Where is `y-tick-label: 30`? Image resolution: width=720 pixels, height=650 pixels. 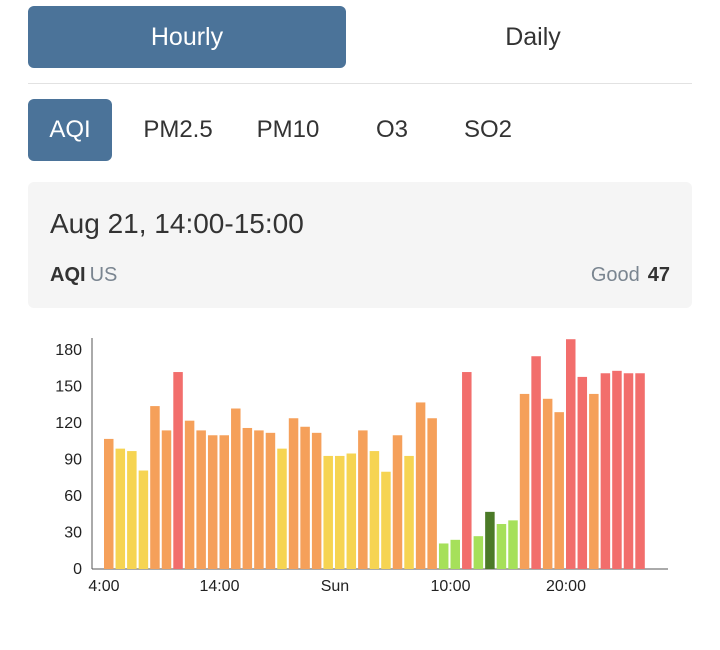 y-tick-label: 30 is located at coordinates (73, 533).